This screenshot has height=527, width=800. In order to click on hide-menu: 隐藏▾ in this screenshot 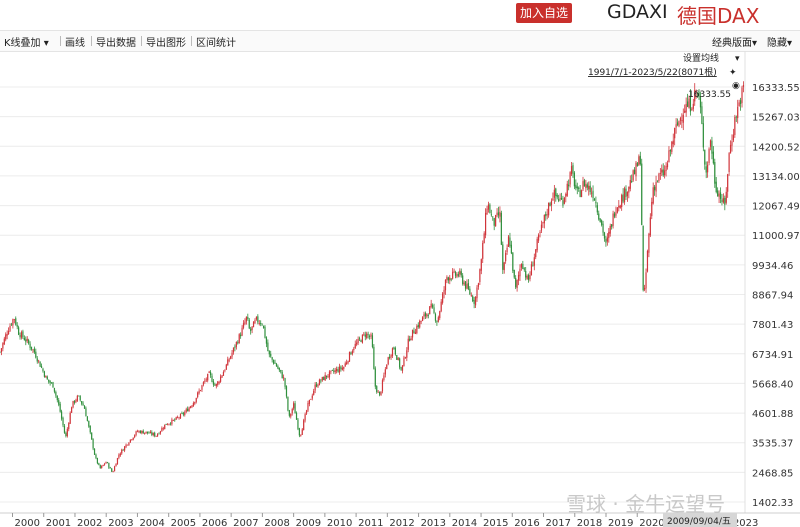, I will do `click(779, 41)`.